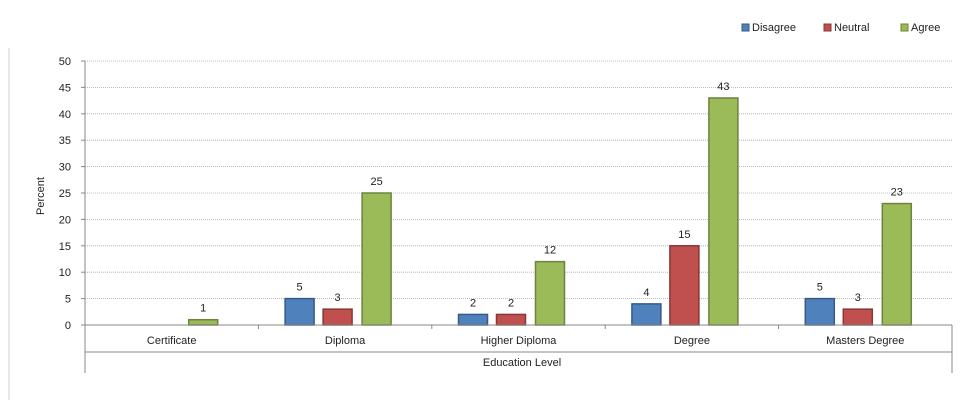 This screenshot has width=962, height=403. What do you see at coordinates (68, 326) in the screenshot?
I see `y-tick-label: 0` at bounding box center [68, 326].